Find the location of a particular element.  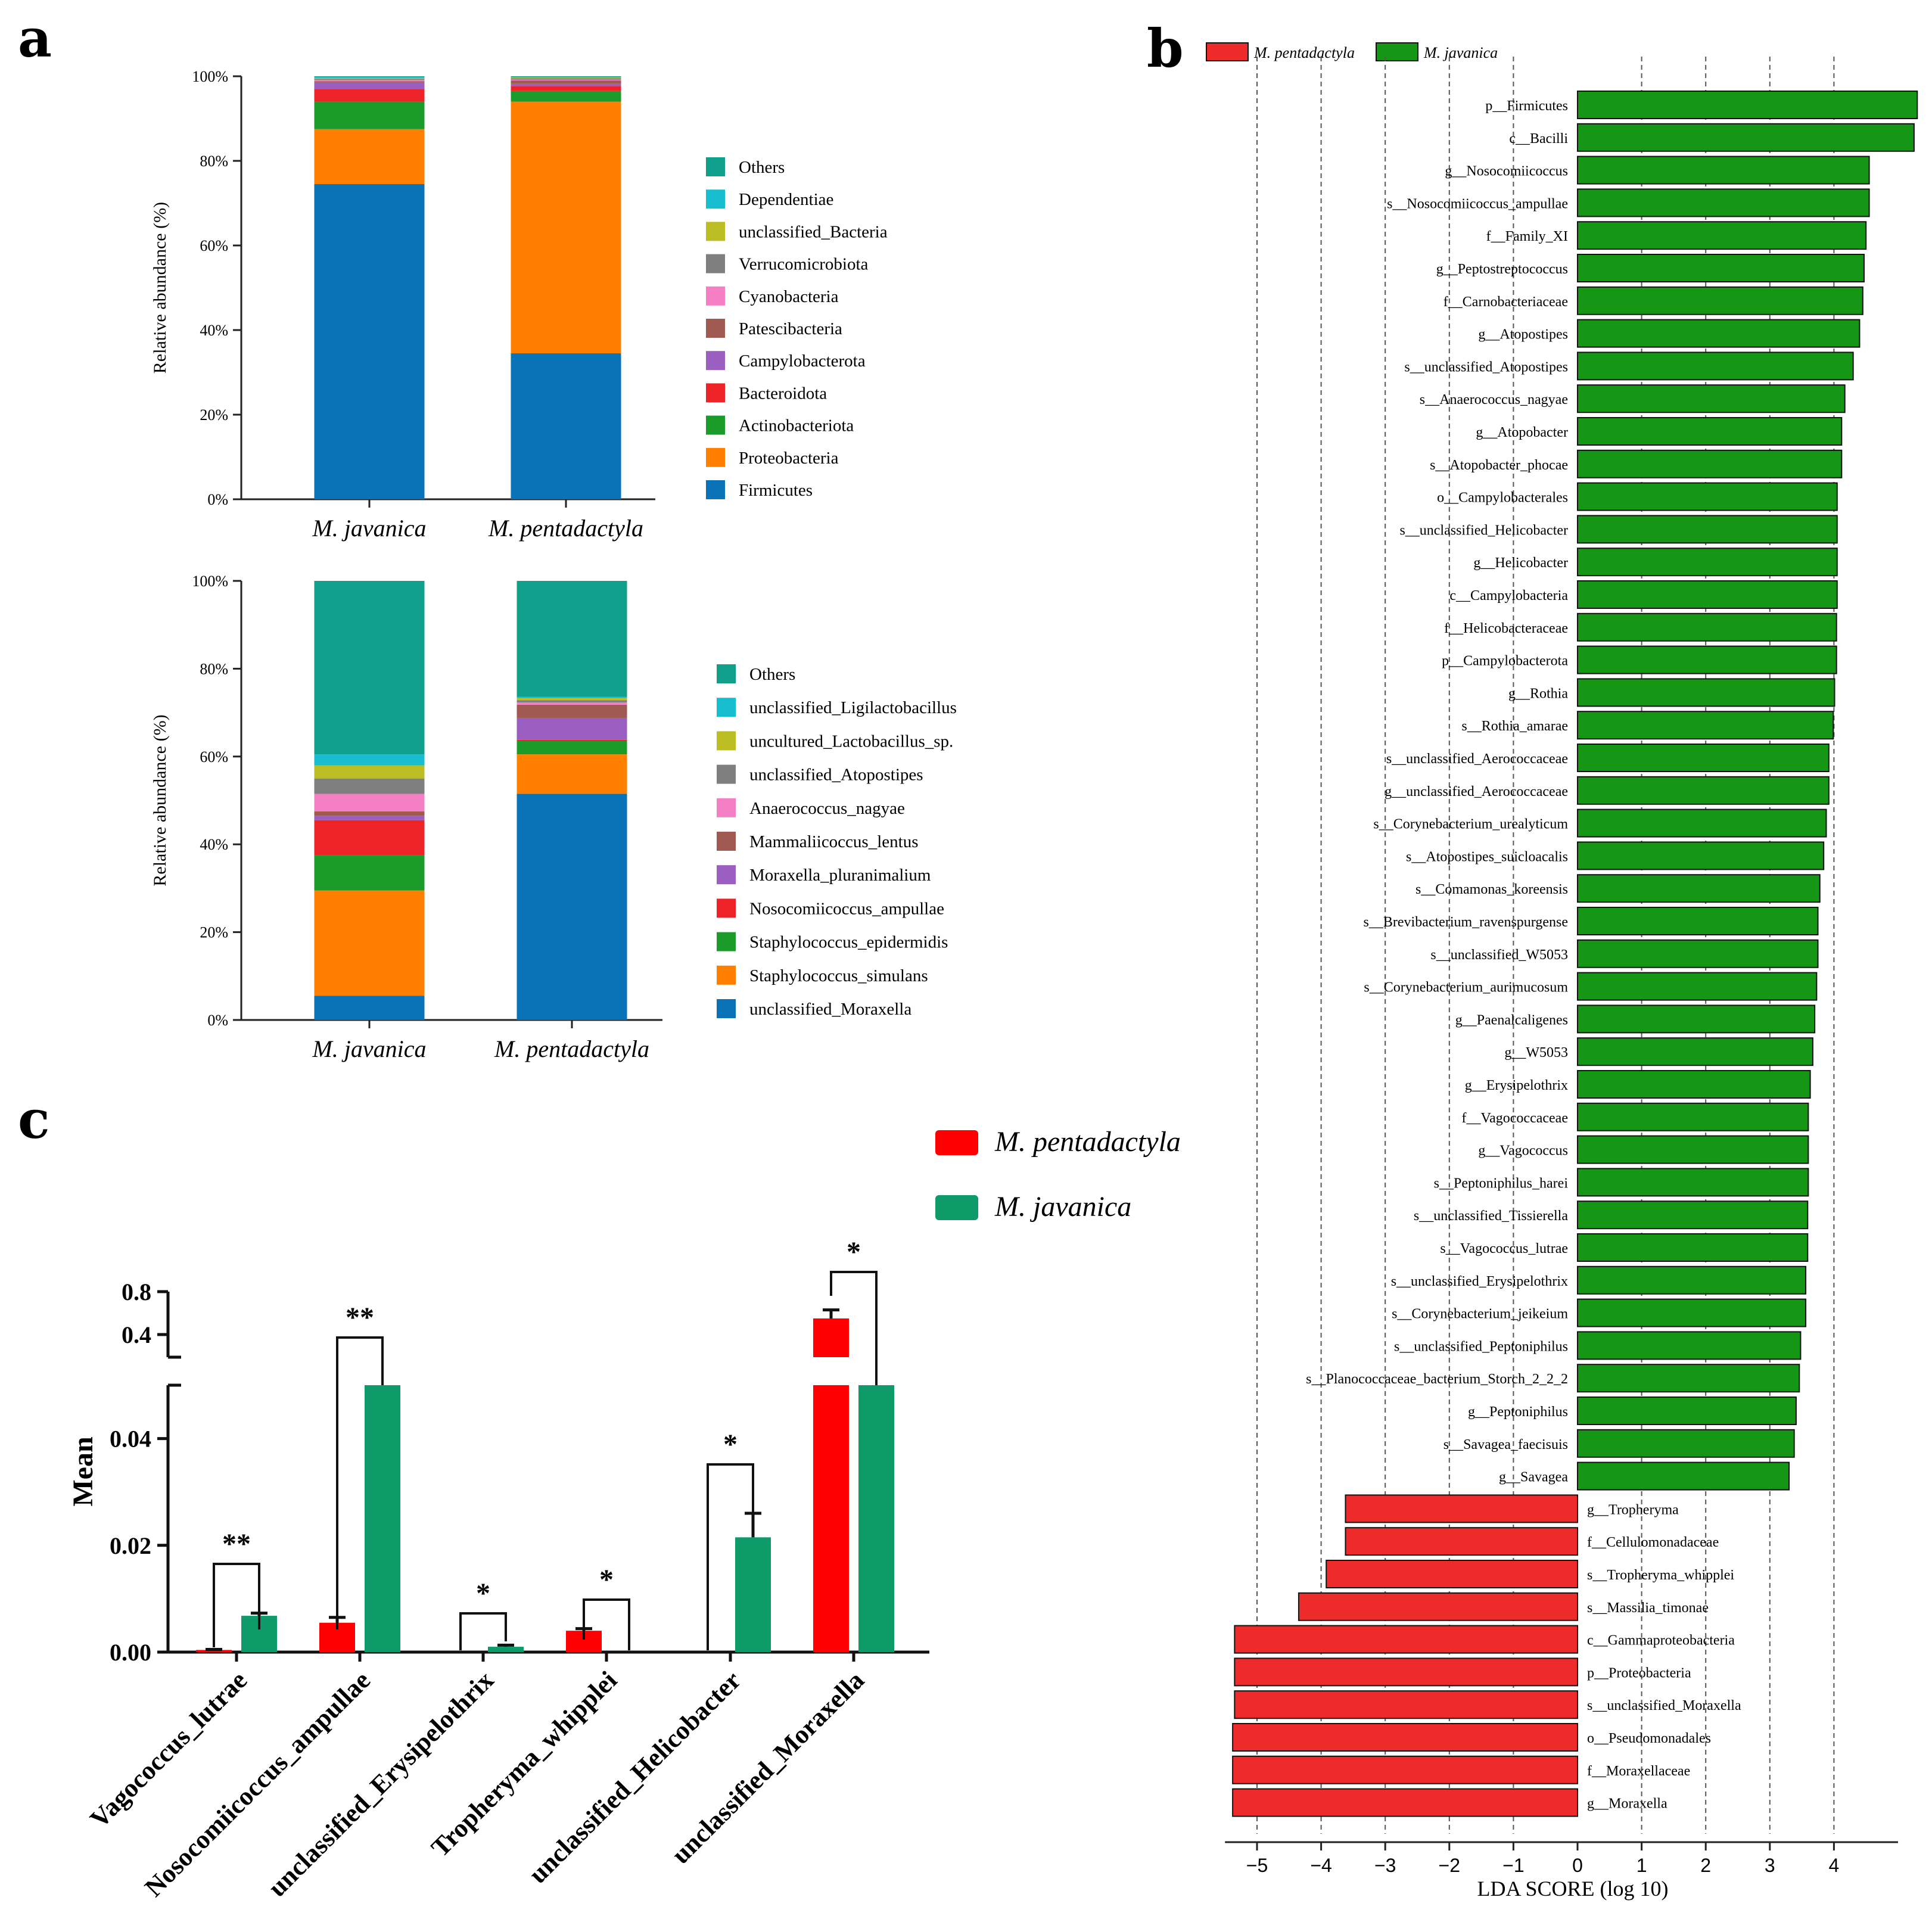

y-tick-label: 0.4 is located at coordinates (136, 1334).